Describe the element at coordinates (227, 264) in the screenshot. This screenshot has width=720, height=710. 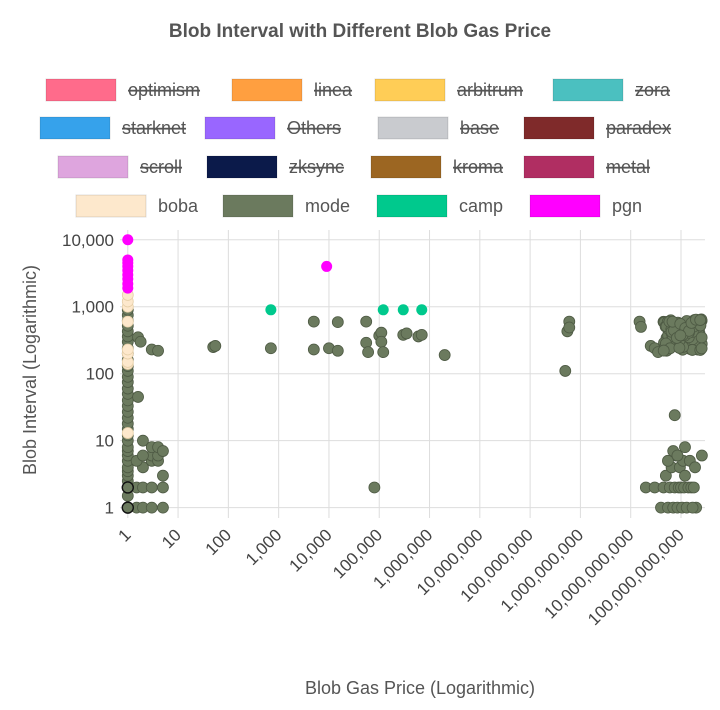
I see `series-pgn` at that location.